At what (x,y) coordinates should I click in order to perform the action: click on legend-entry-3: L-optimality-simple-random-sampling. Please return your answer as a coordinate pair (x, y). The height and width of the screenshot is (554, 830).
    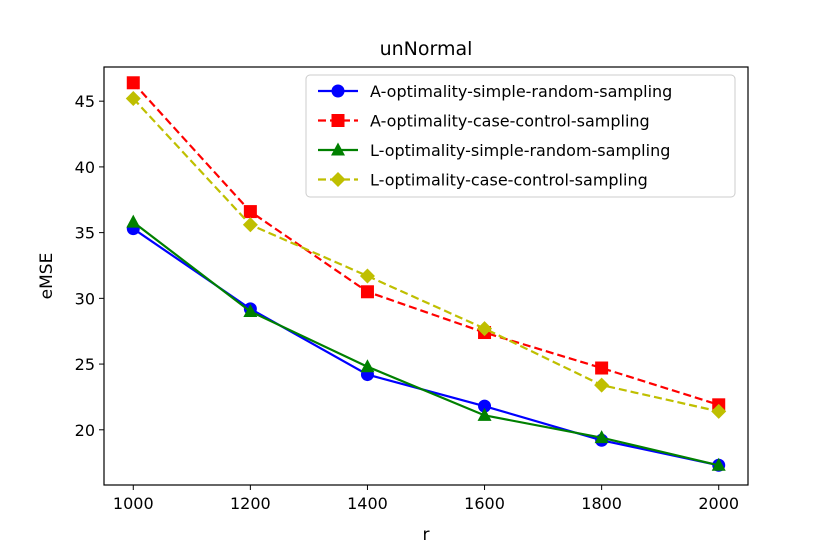
    Looking at the image, I should click on (494, 150).